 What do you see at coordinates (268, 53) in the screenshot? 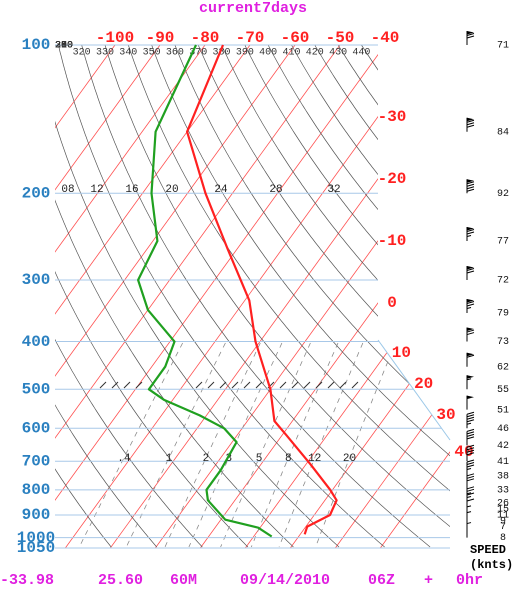
I see `theta-label: 400` at bounding box center [268, 53].